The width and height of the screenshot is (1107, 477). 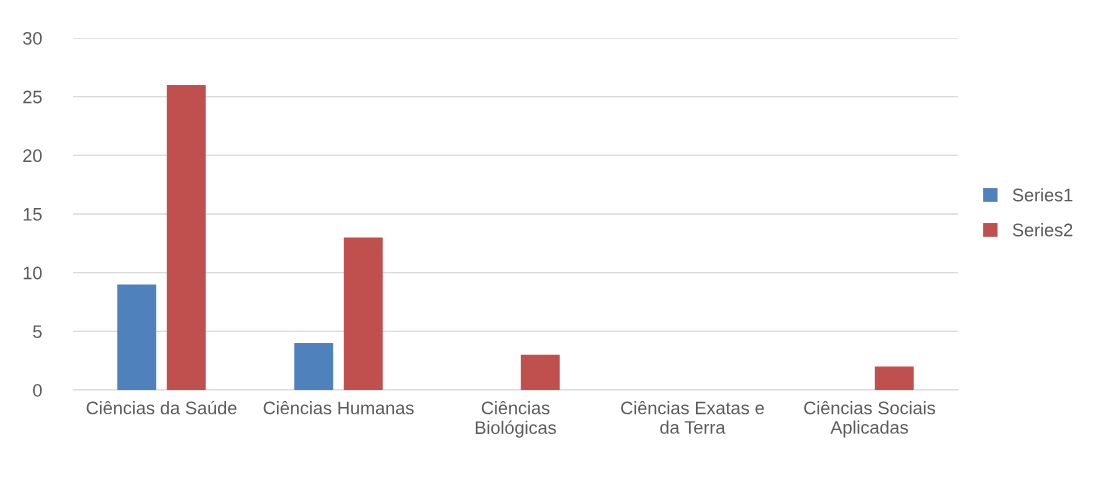 I want to click on y-tick-label: 10, so click(x=32, y=273).